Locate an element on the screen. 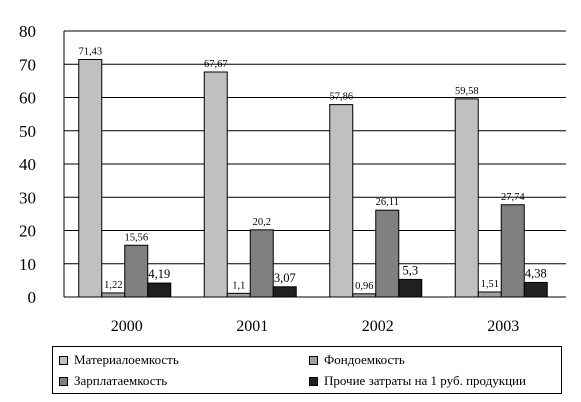 The width and height of the screenshot is (581, 402). y-tick-label: 70 is located at coordinates (27, 64).